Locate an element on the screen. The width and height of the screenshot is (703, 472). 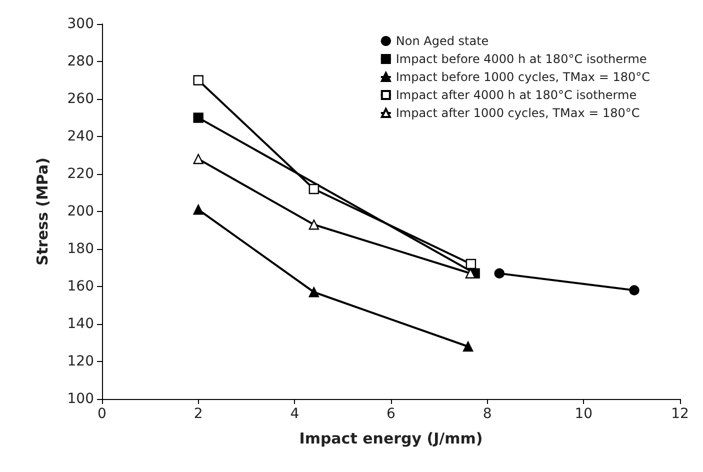
y-tick-label: 120 is located at coordinates (80, 362).